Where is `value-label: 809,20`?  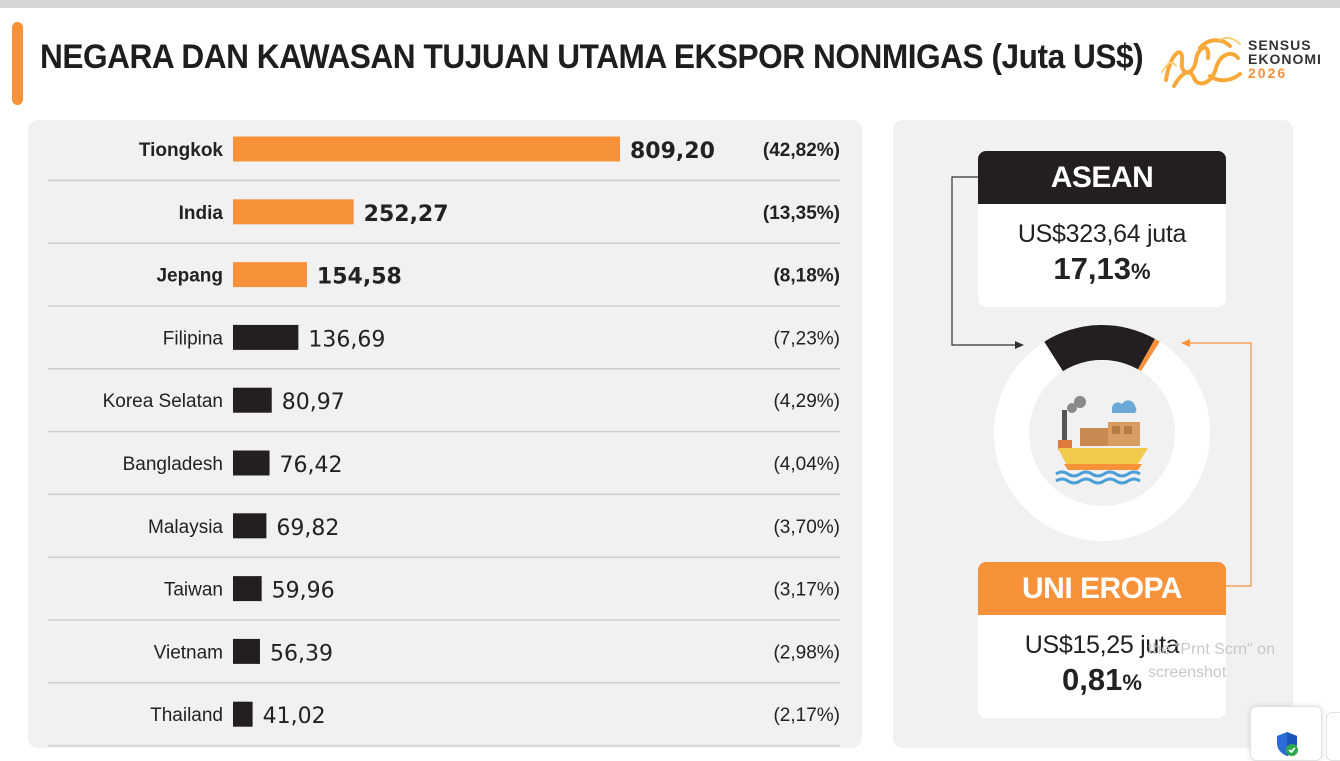 value-label: 809,20 is located at coordinates (672, 151).